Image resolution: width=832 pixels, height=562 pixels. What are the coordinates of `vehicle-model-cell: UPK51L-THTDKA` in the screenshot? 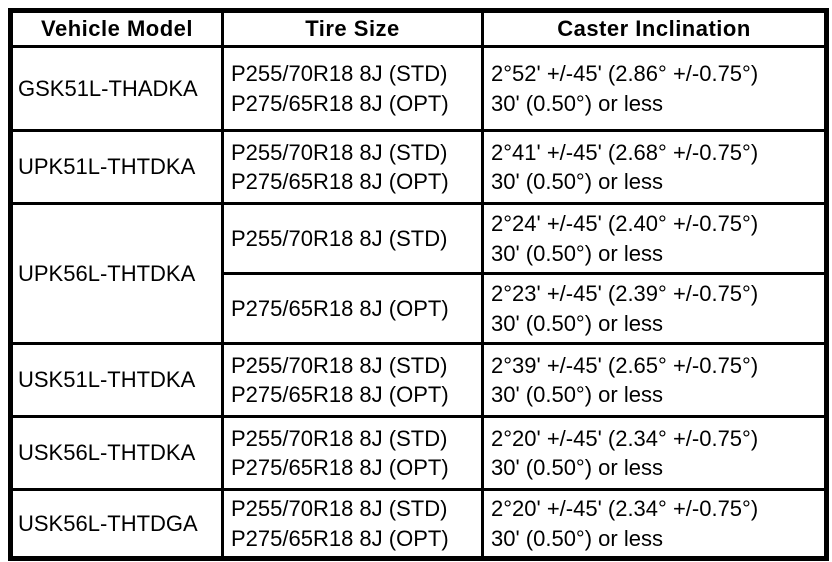 It's located at (116, 167).